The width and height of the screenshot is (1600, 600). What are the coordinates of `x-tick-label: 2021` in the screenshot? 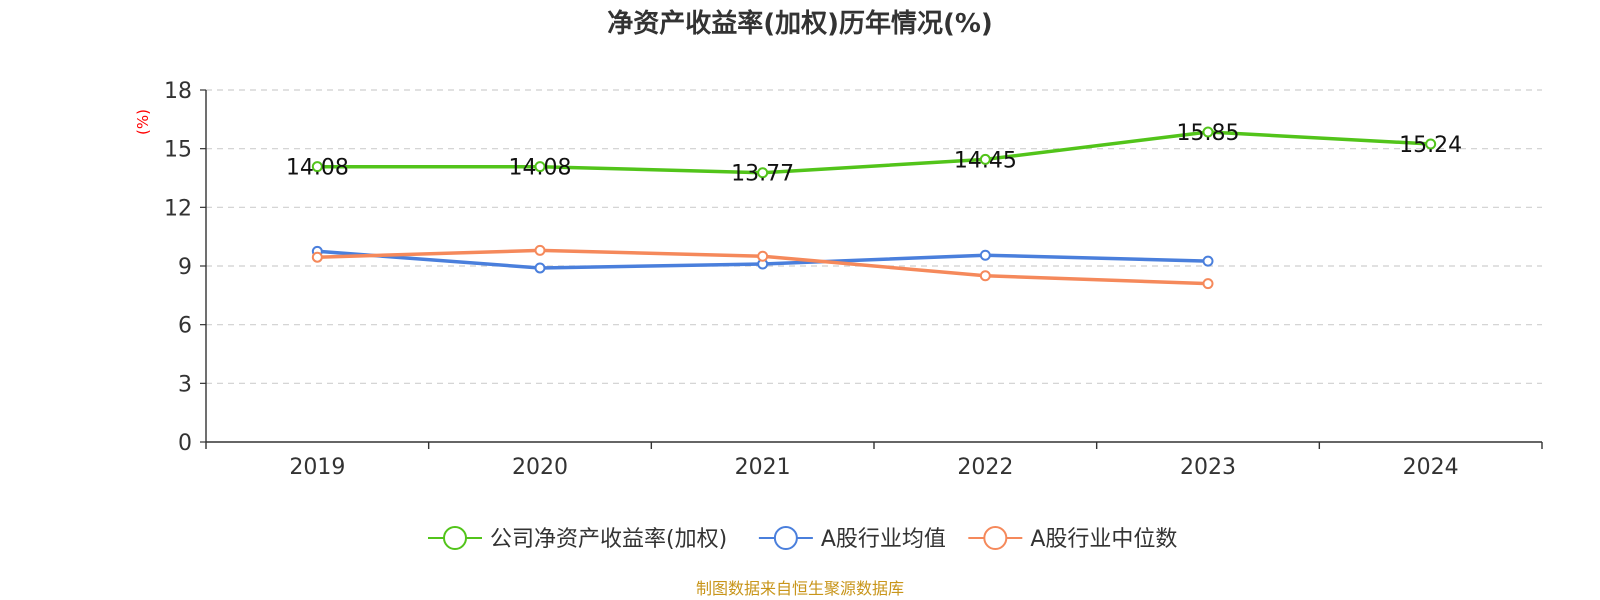 It's located at (763, 467).